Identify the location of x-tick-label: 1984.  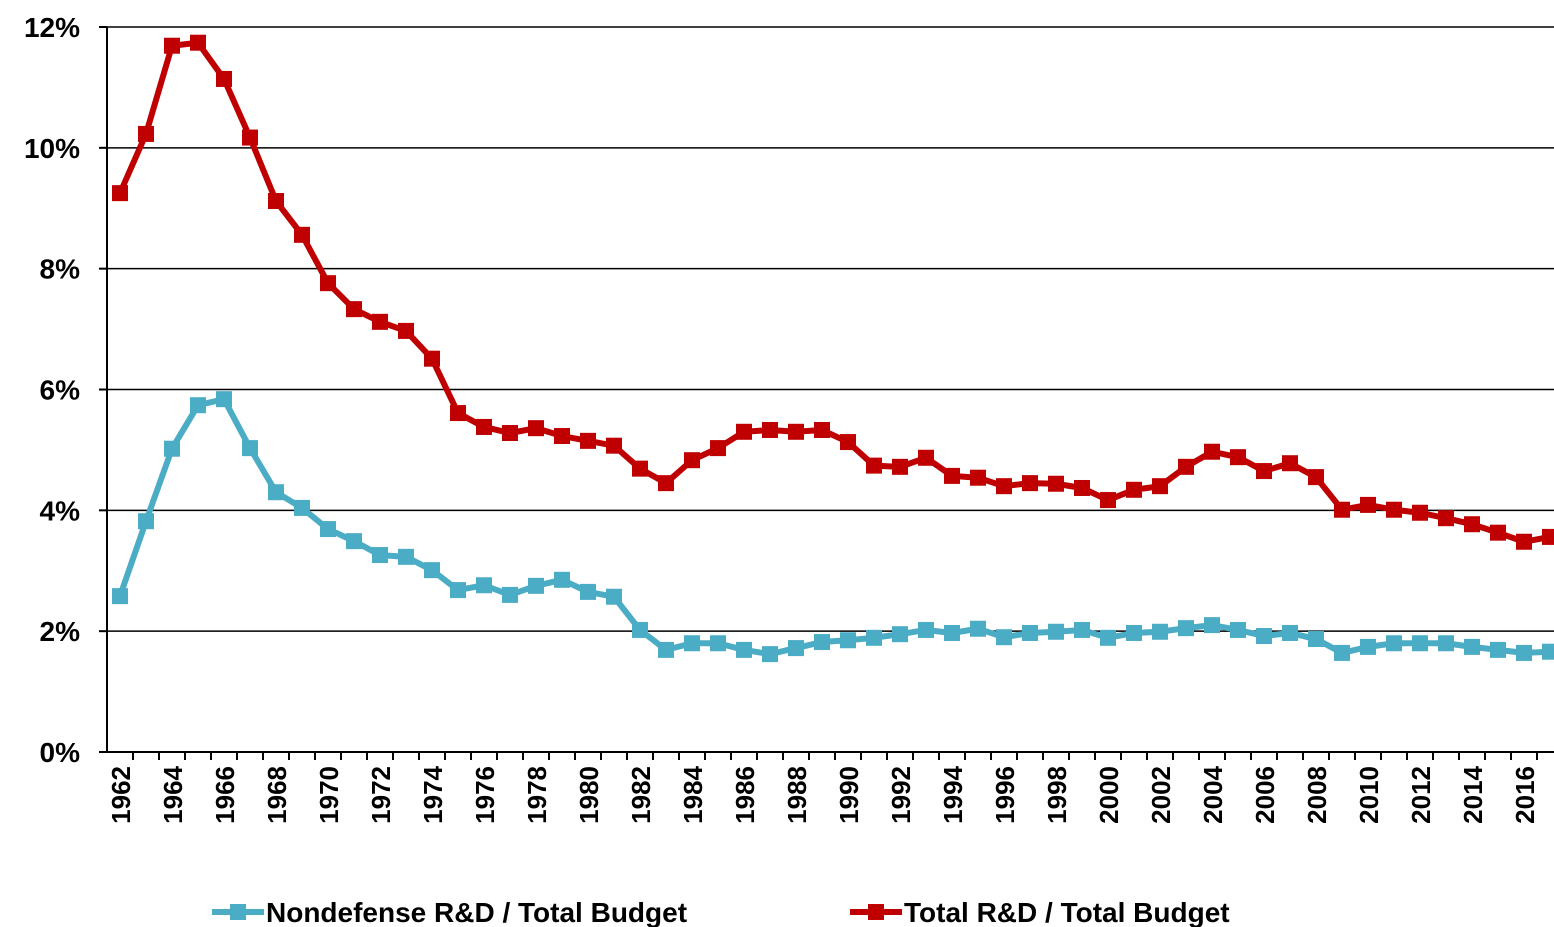
(693, 794).